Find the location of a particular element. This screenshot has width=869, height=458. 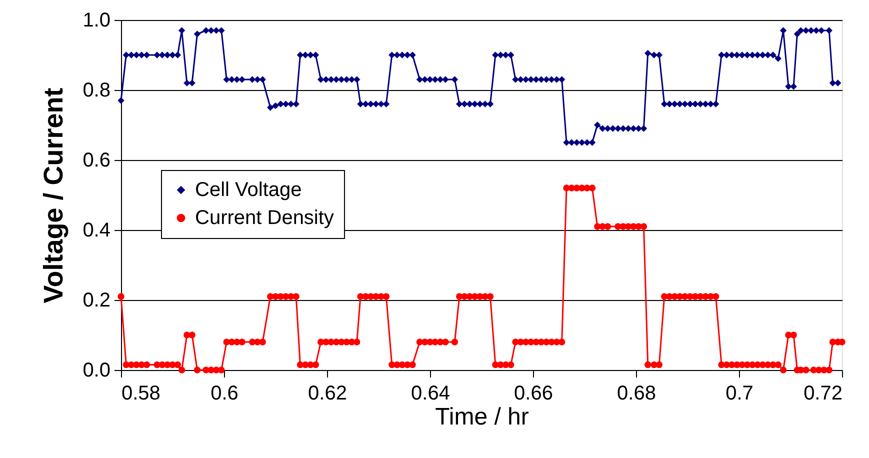

y-tick-label: 0.2 is located at coordinates (96, 301).